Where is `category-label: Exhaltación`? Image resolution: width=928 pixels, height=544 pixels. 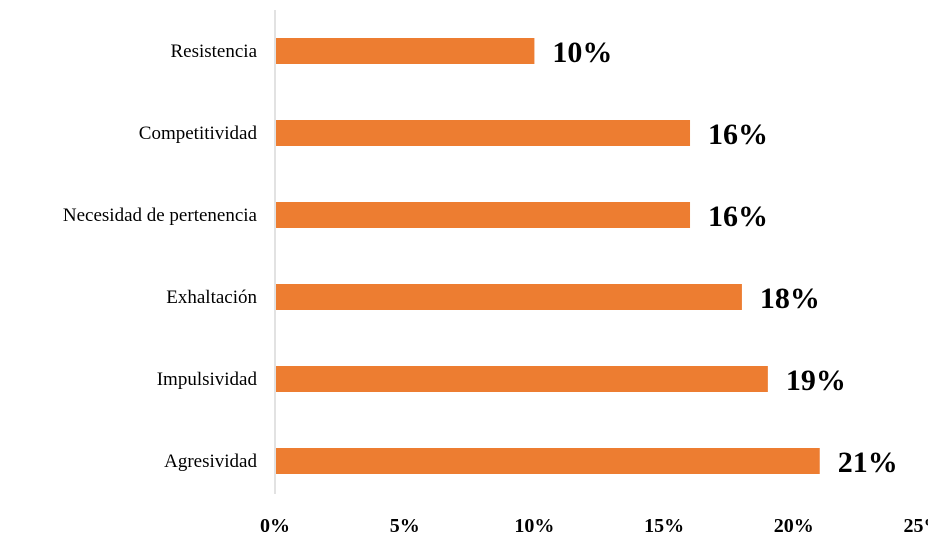 category-label: Exhaltación is located at coordinates (211, 297).